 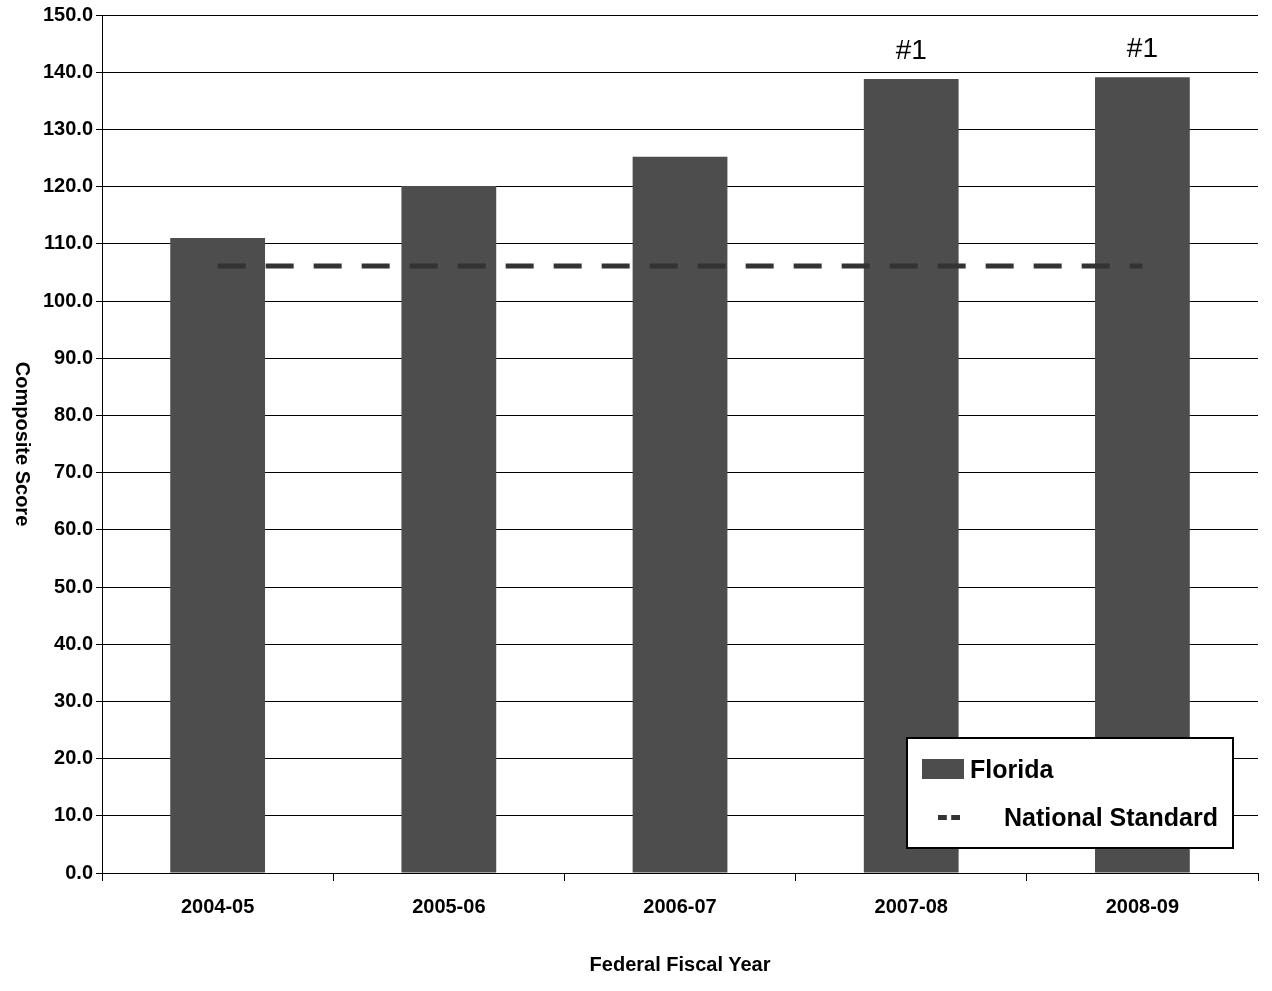 What do you see at coordinates (449, 905) in the screenshot?
I see `x-tick-label: 2005-06` at bounding box center [449, 905].